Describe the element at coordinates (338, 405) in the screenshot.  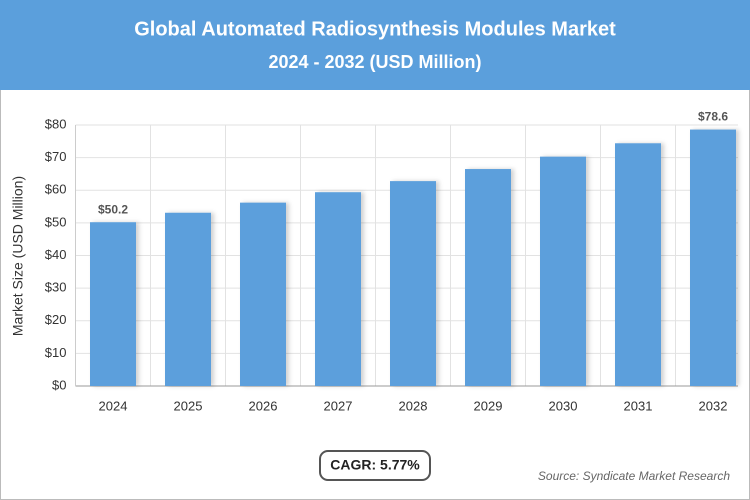
I see `x-tick-label: 2027` at that location.